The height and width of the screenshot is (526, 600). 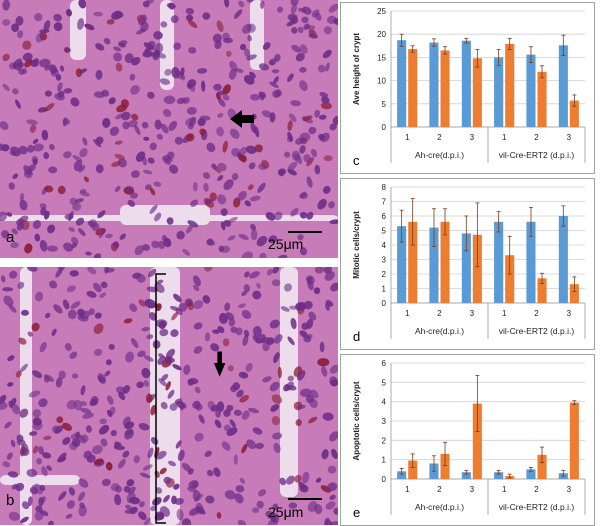 What do you see at coordinates (384, 460) in the screenshot?
I see `y-tick-label: 1` at bounding box center [384, 460].